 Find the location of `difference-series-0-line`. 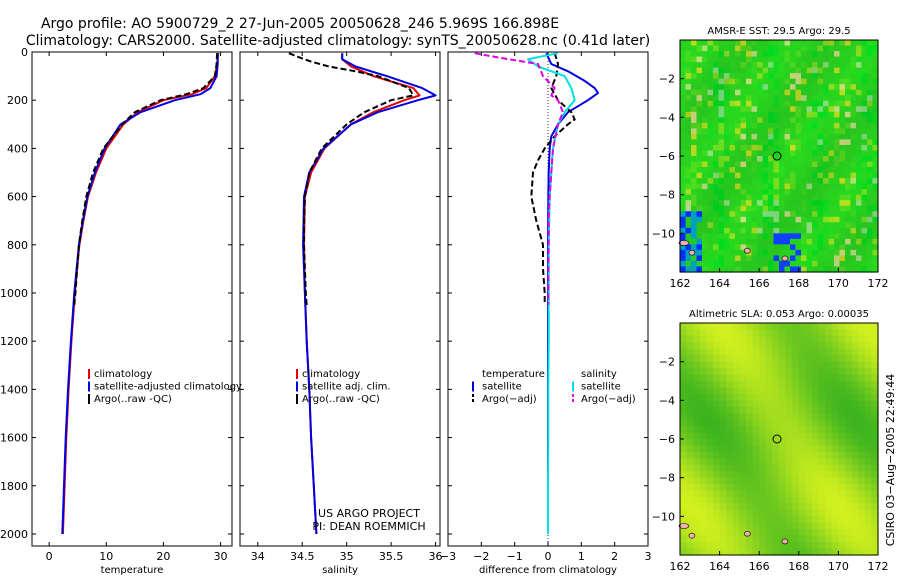

difference-series-0-line is located at coordinates (572, 293).